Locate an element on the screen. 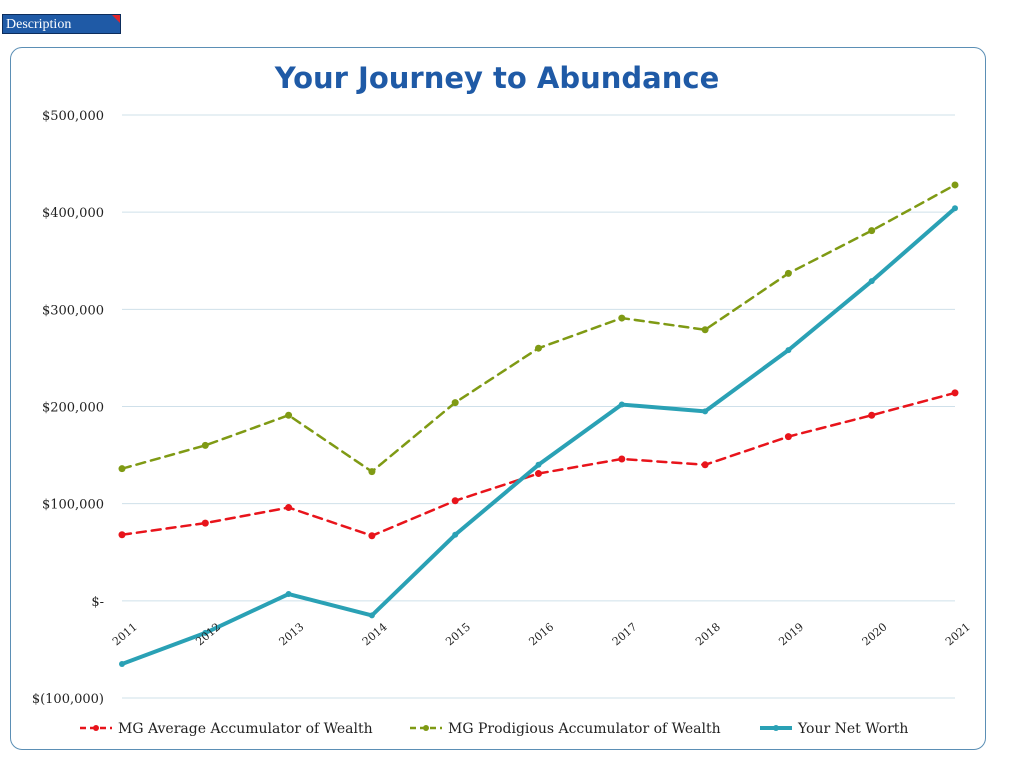  y-tick-label: $- is located at coordinates (97, 602).